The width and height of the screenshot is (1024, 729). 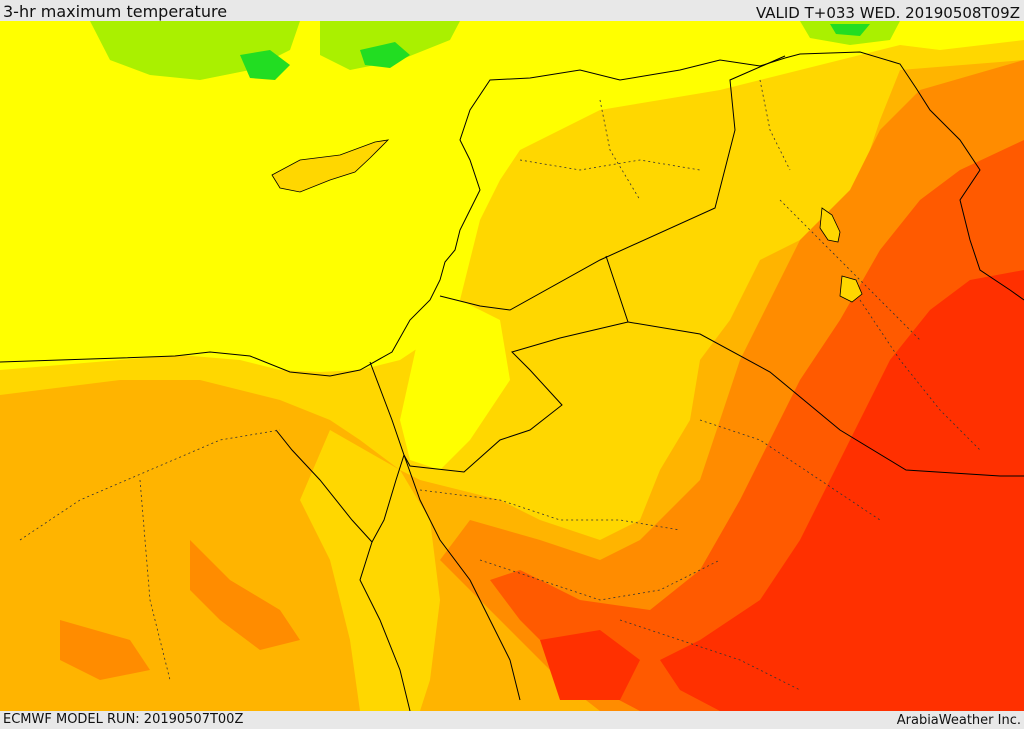 I want to click on lake-tharthar, so click(x=830, y=225).